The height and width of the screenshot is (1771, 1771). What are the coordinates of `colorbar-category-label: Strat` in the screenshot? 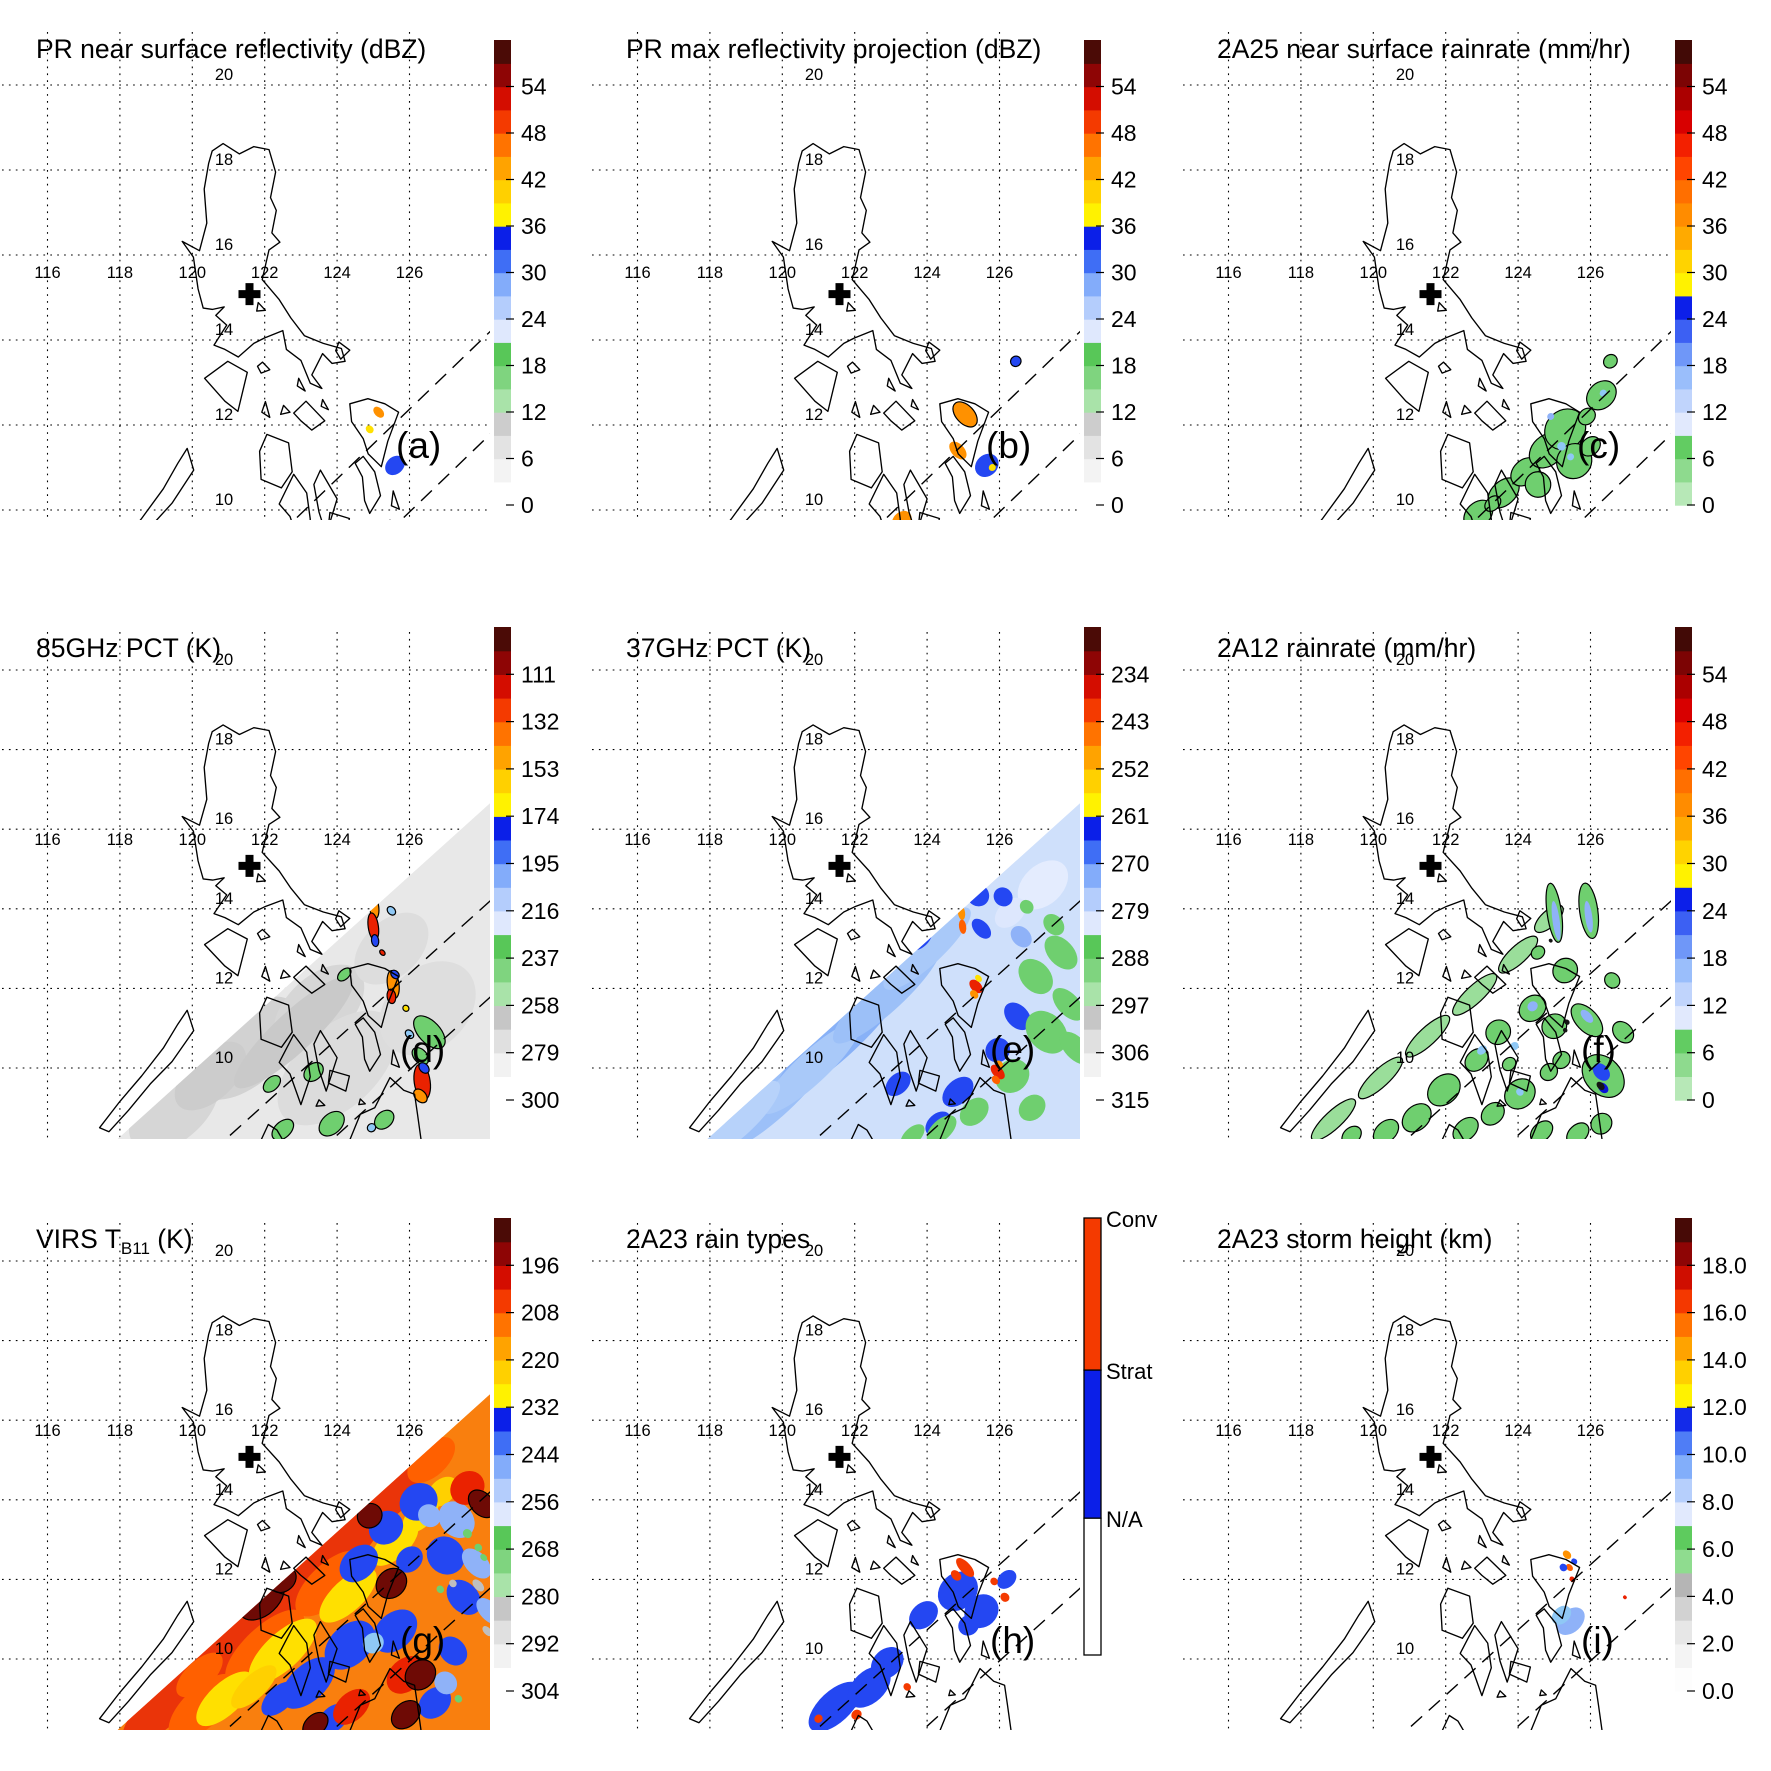 It's located at (1129, 1371).